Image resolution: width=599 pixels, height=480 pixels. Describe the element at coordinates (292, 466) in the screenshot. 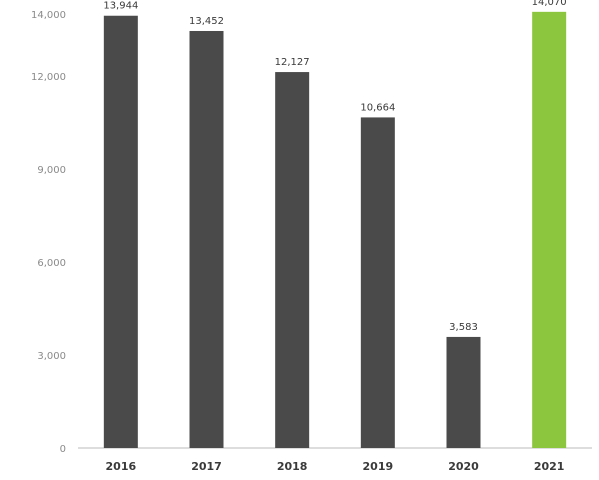

I see `category-label-2018: 2018` at that location.